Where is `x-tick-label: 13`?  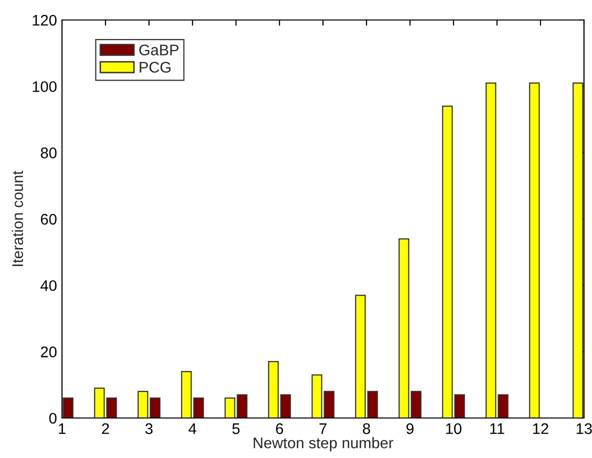 x-tick-label: 13 is located at coordinates (584, 428).